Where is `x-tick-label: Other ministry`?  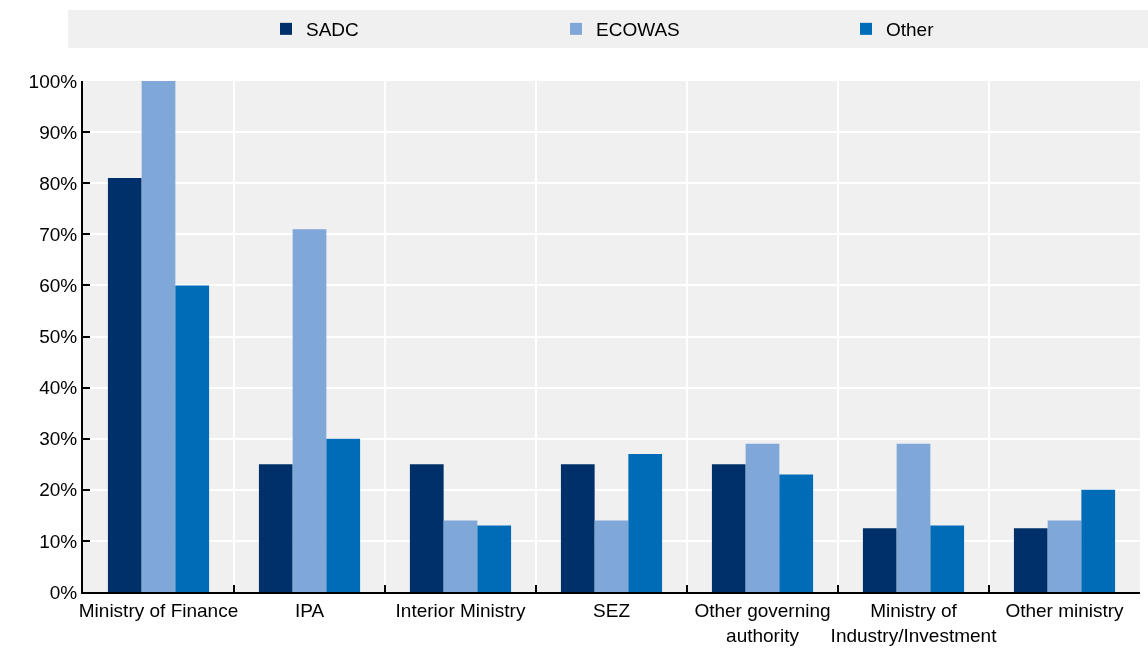
x-tick-label: Other ministry is located at coordinates (1065, 610).